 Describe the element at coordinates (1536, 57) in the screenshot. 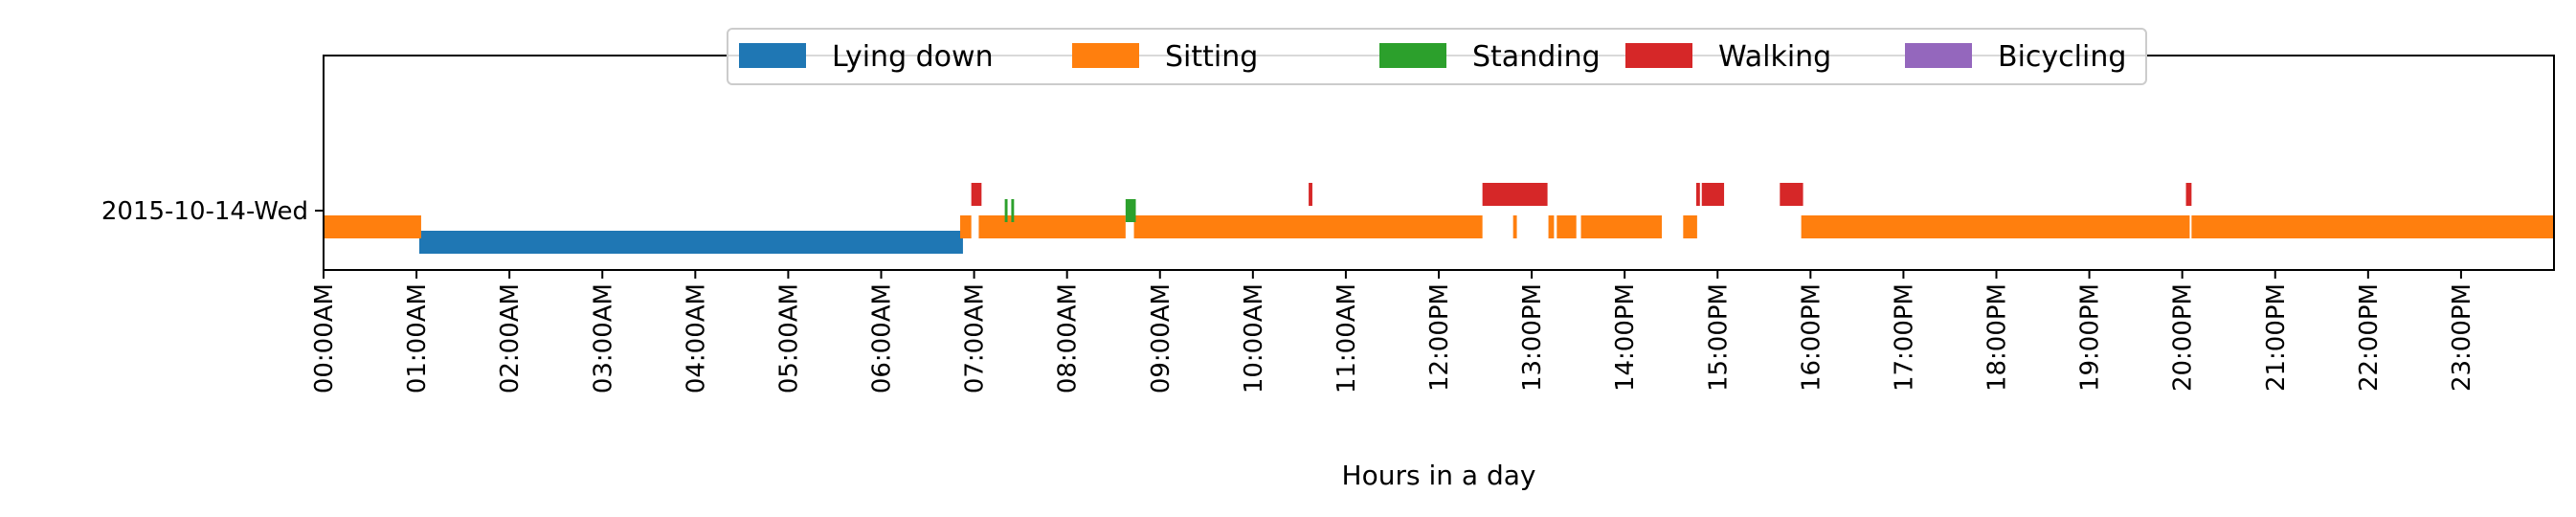

I see `legend-label-standing: Standing` at that location.